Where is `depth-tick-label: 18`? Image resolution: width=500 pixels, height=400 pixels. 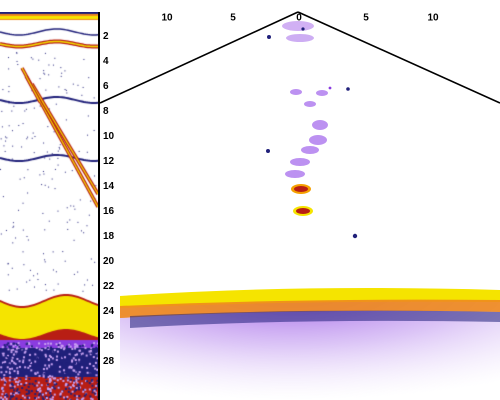 depth-tick-label: 18 is located at coordinates (109, 236).